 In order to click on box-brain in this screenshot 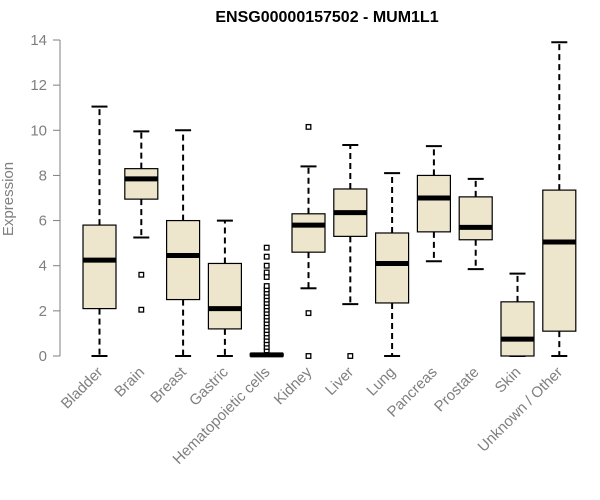, I will do `click(141, 221)`.